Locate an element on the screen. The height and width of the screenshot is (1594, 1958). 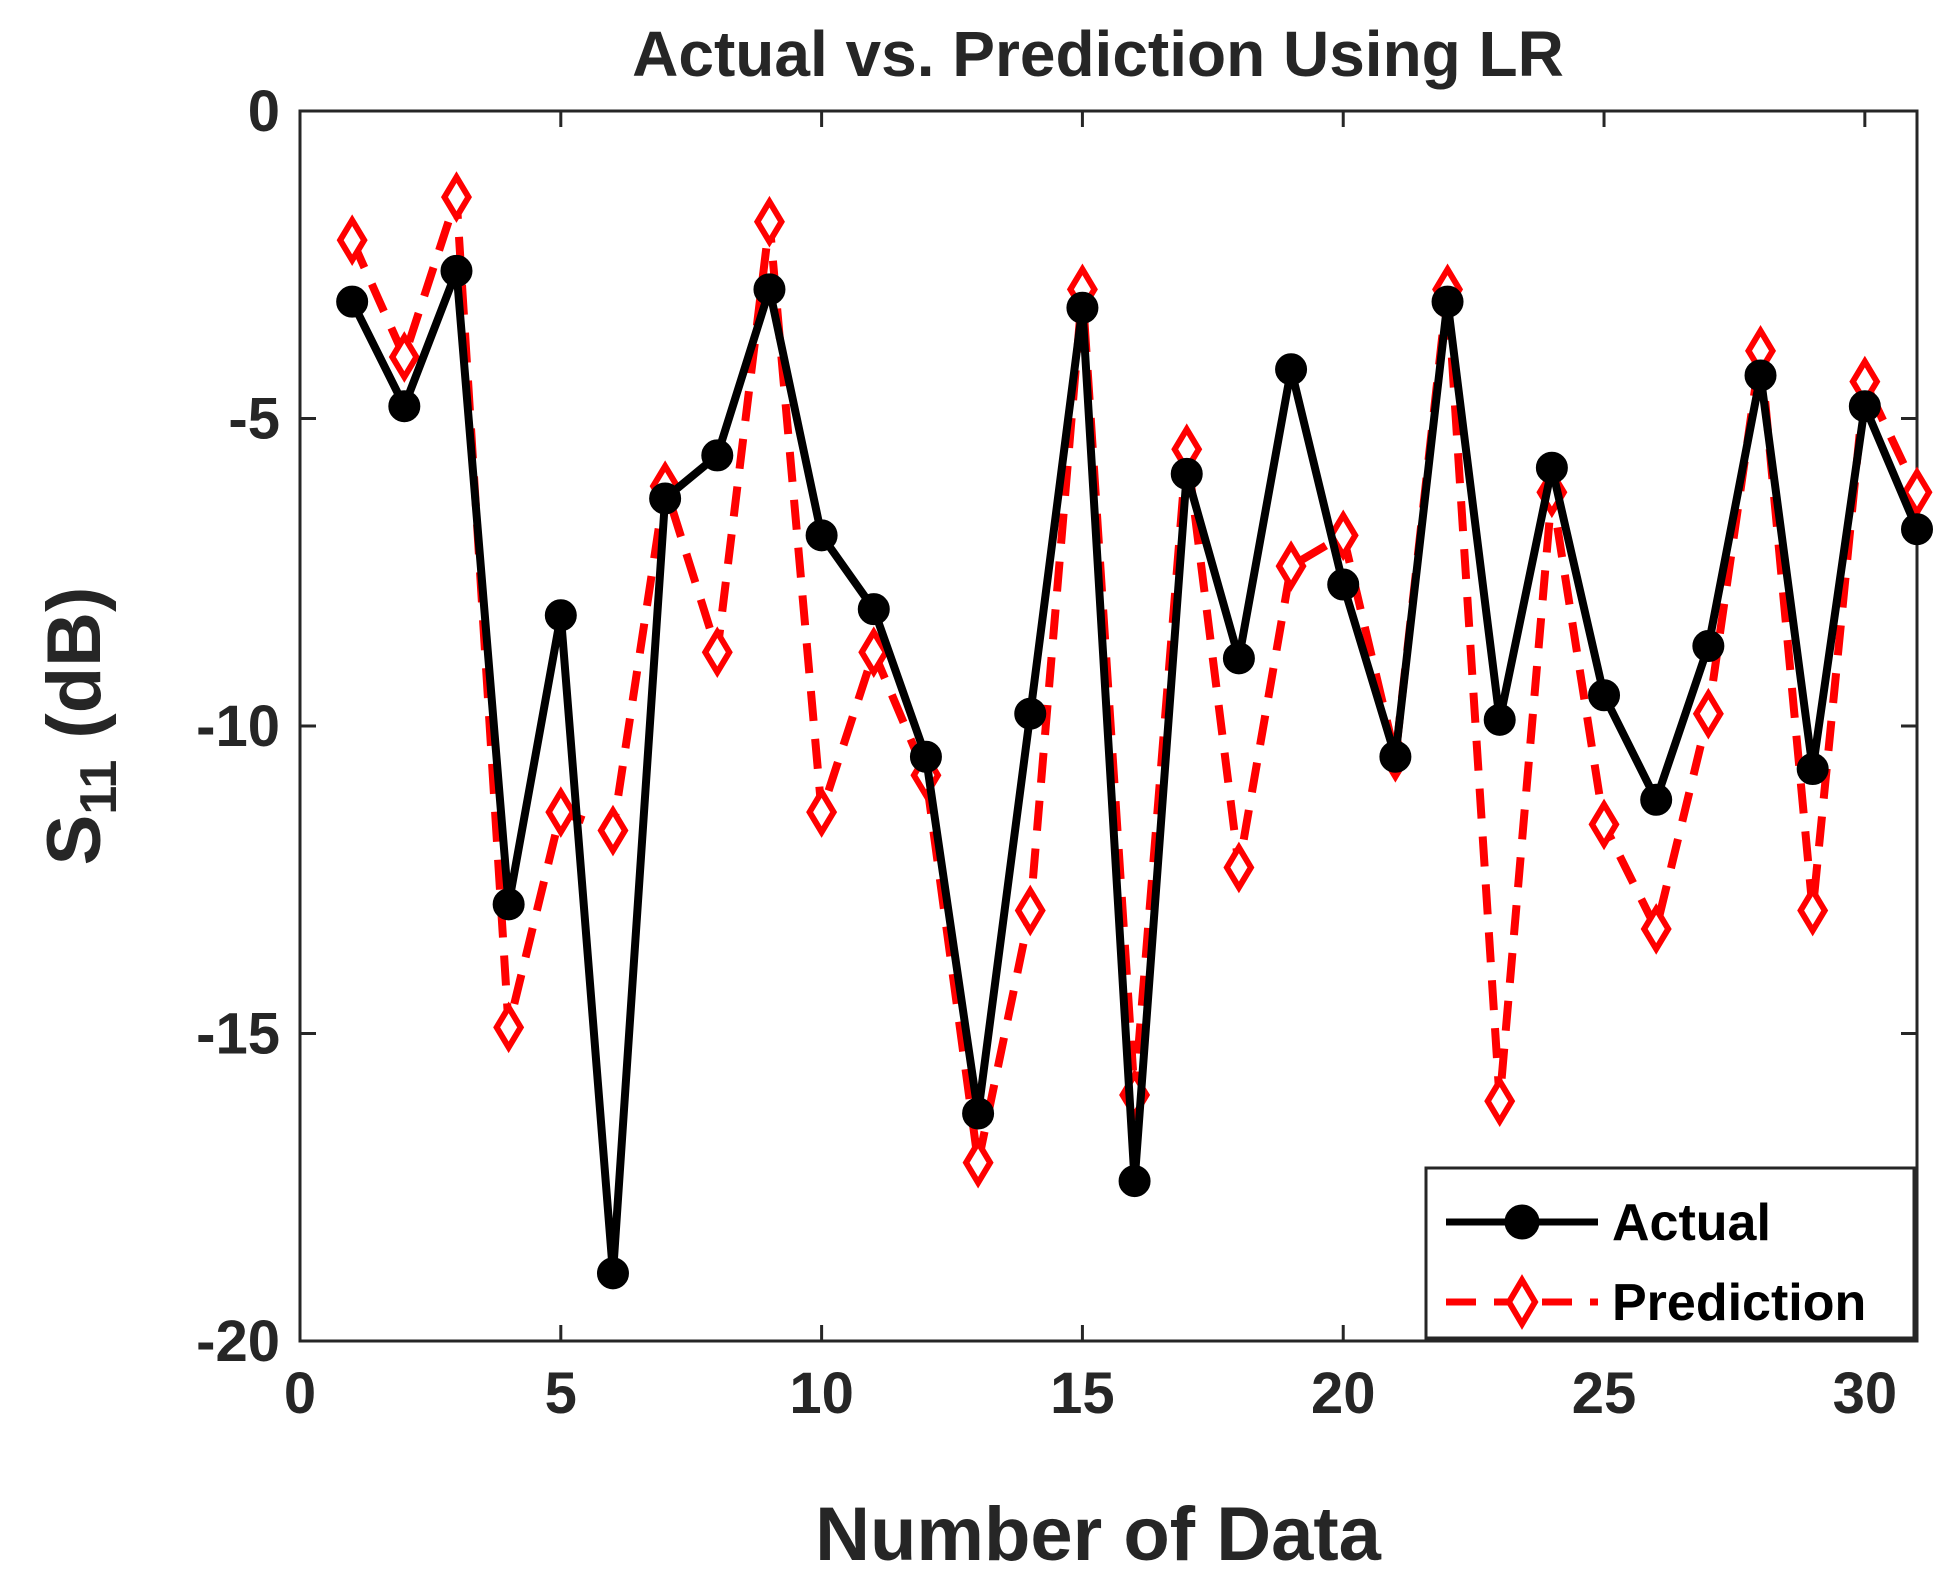
chart-title: Actual vs. Prediction Using LR is located at coordinates (1098, 54).